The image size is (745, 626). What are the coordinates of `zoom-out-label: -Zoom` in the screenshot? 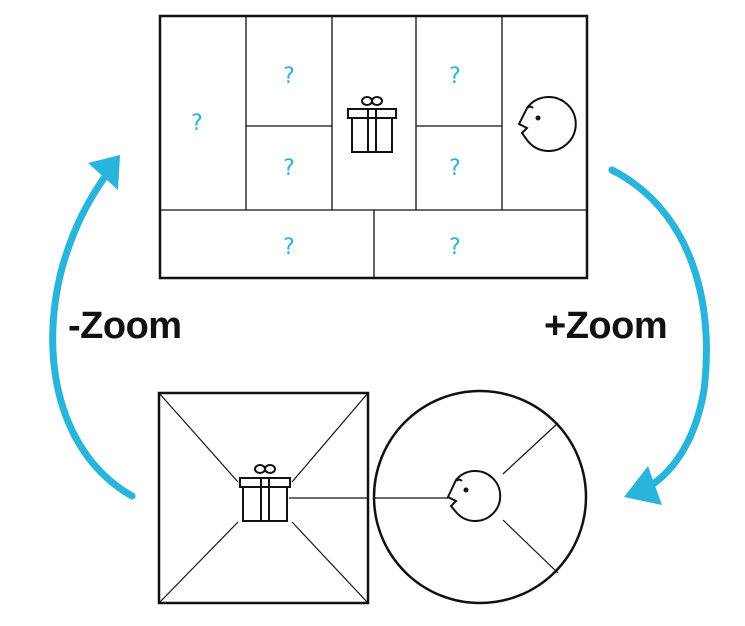 It's located at (125, 326).